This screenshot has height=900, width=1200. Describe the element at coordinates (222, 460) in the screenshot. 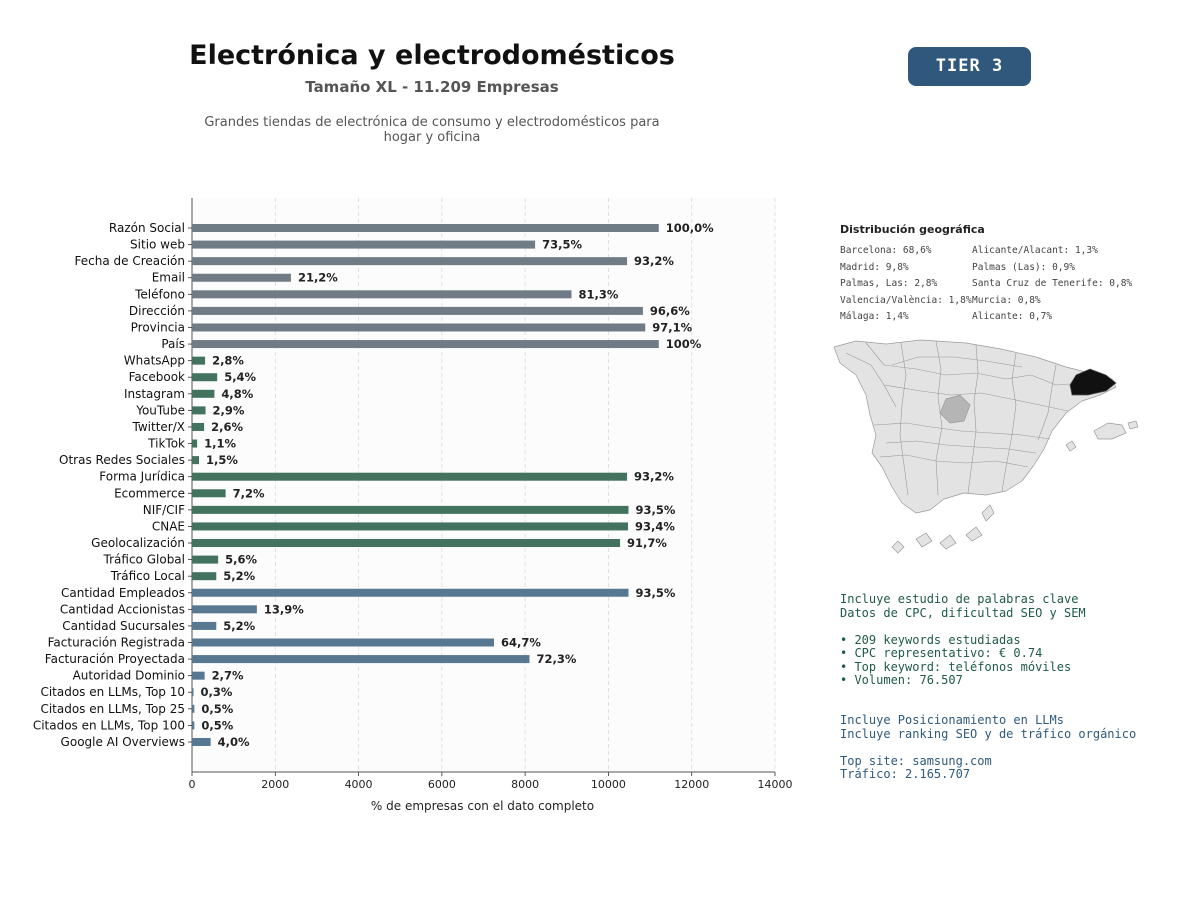

I see `data-label: 1,5%` at that location.